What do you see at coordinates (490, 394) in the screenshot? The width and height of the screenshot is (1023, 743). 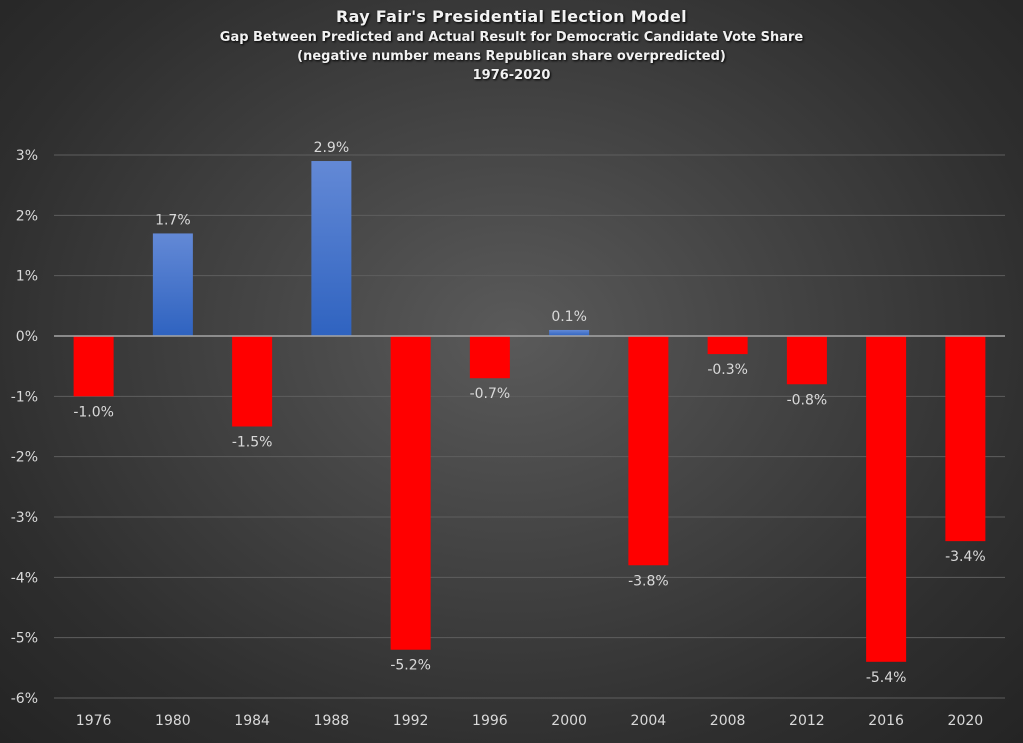 I see `data-label: -0.7%` at bounding box center [490, 394].